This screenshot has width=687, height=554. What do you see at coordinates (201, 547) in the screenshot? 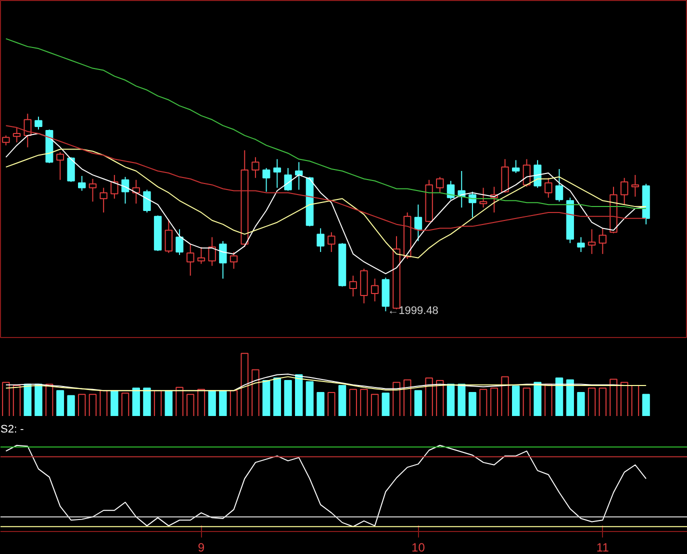
I see `x-tick-label: 9` at bounding box center [201, 547].